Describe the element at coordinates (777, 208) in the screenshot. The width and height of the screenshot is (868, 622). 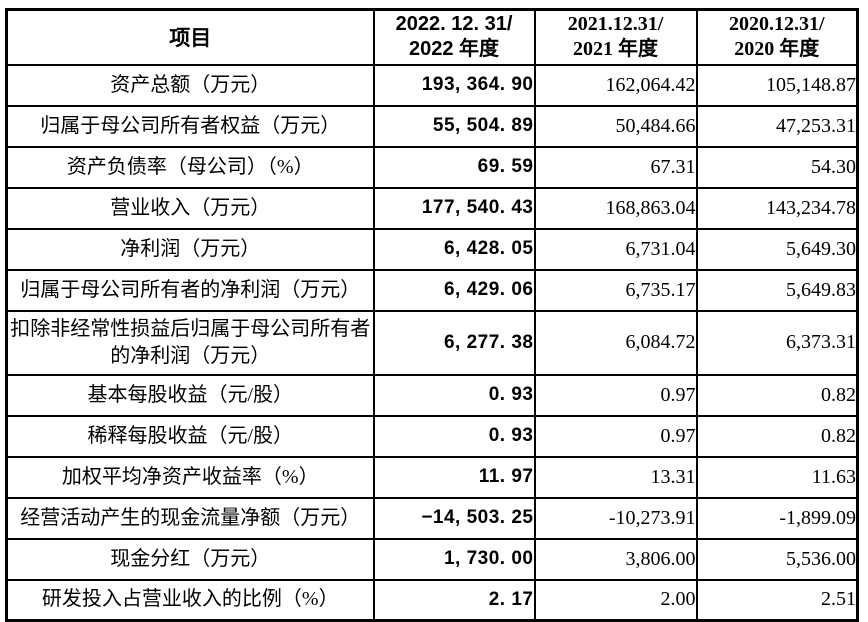
I see `value-2020: 143,234.78` at that location.